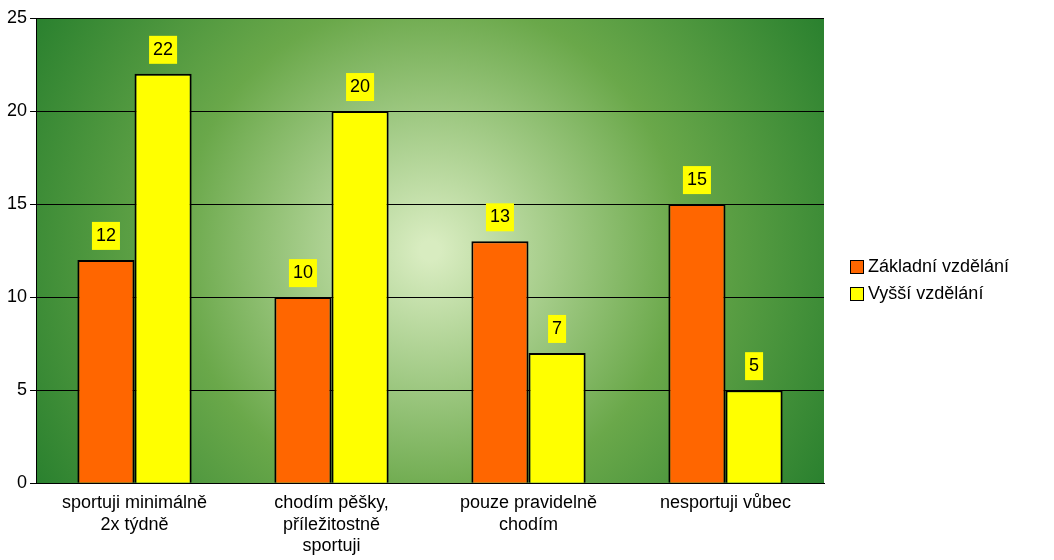 The width and height of the screenshot is (1054, 560). What do you see at coordinates (22, 482) in the screenshot?
I see `y-tick-label: 0` at bounding box center [22, 482].